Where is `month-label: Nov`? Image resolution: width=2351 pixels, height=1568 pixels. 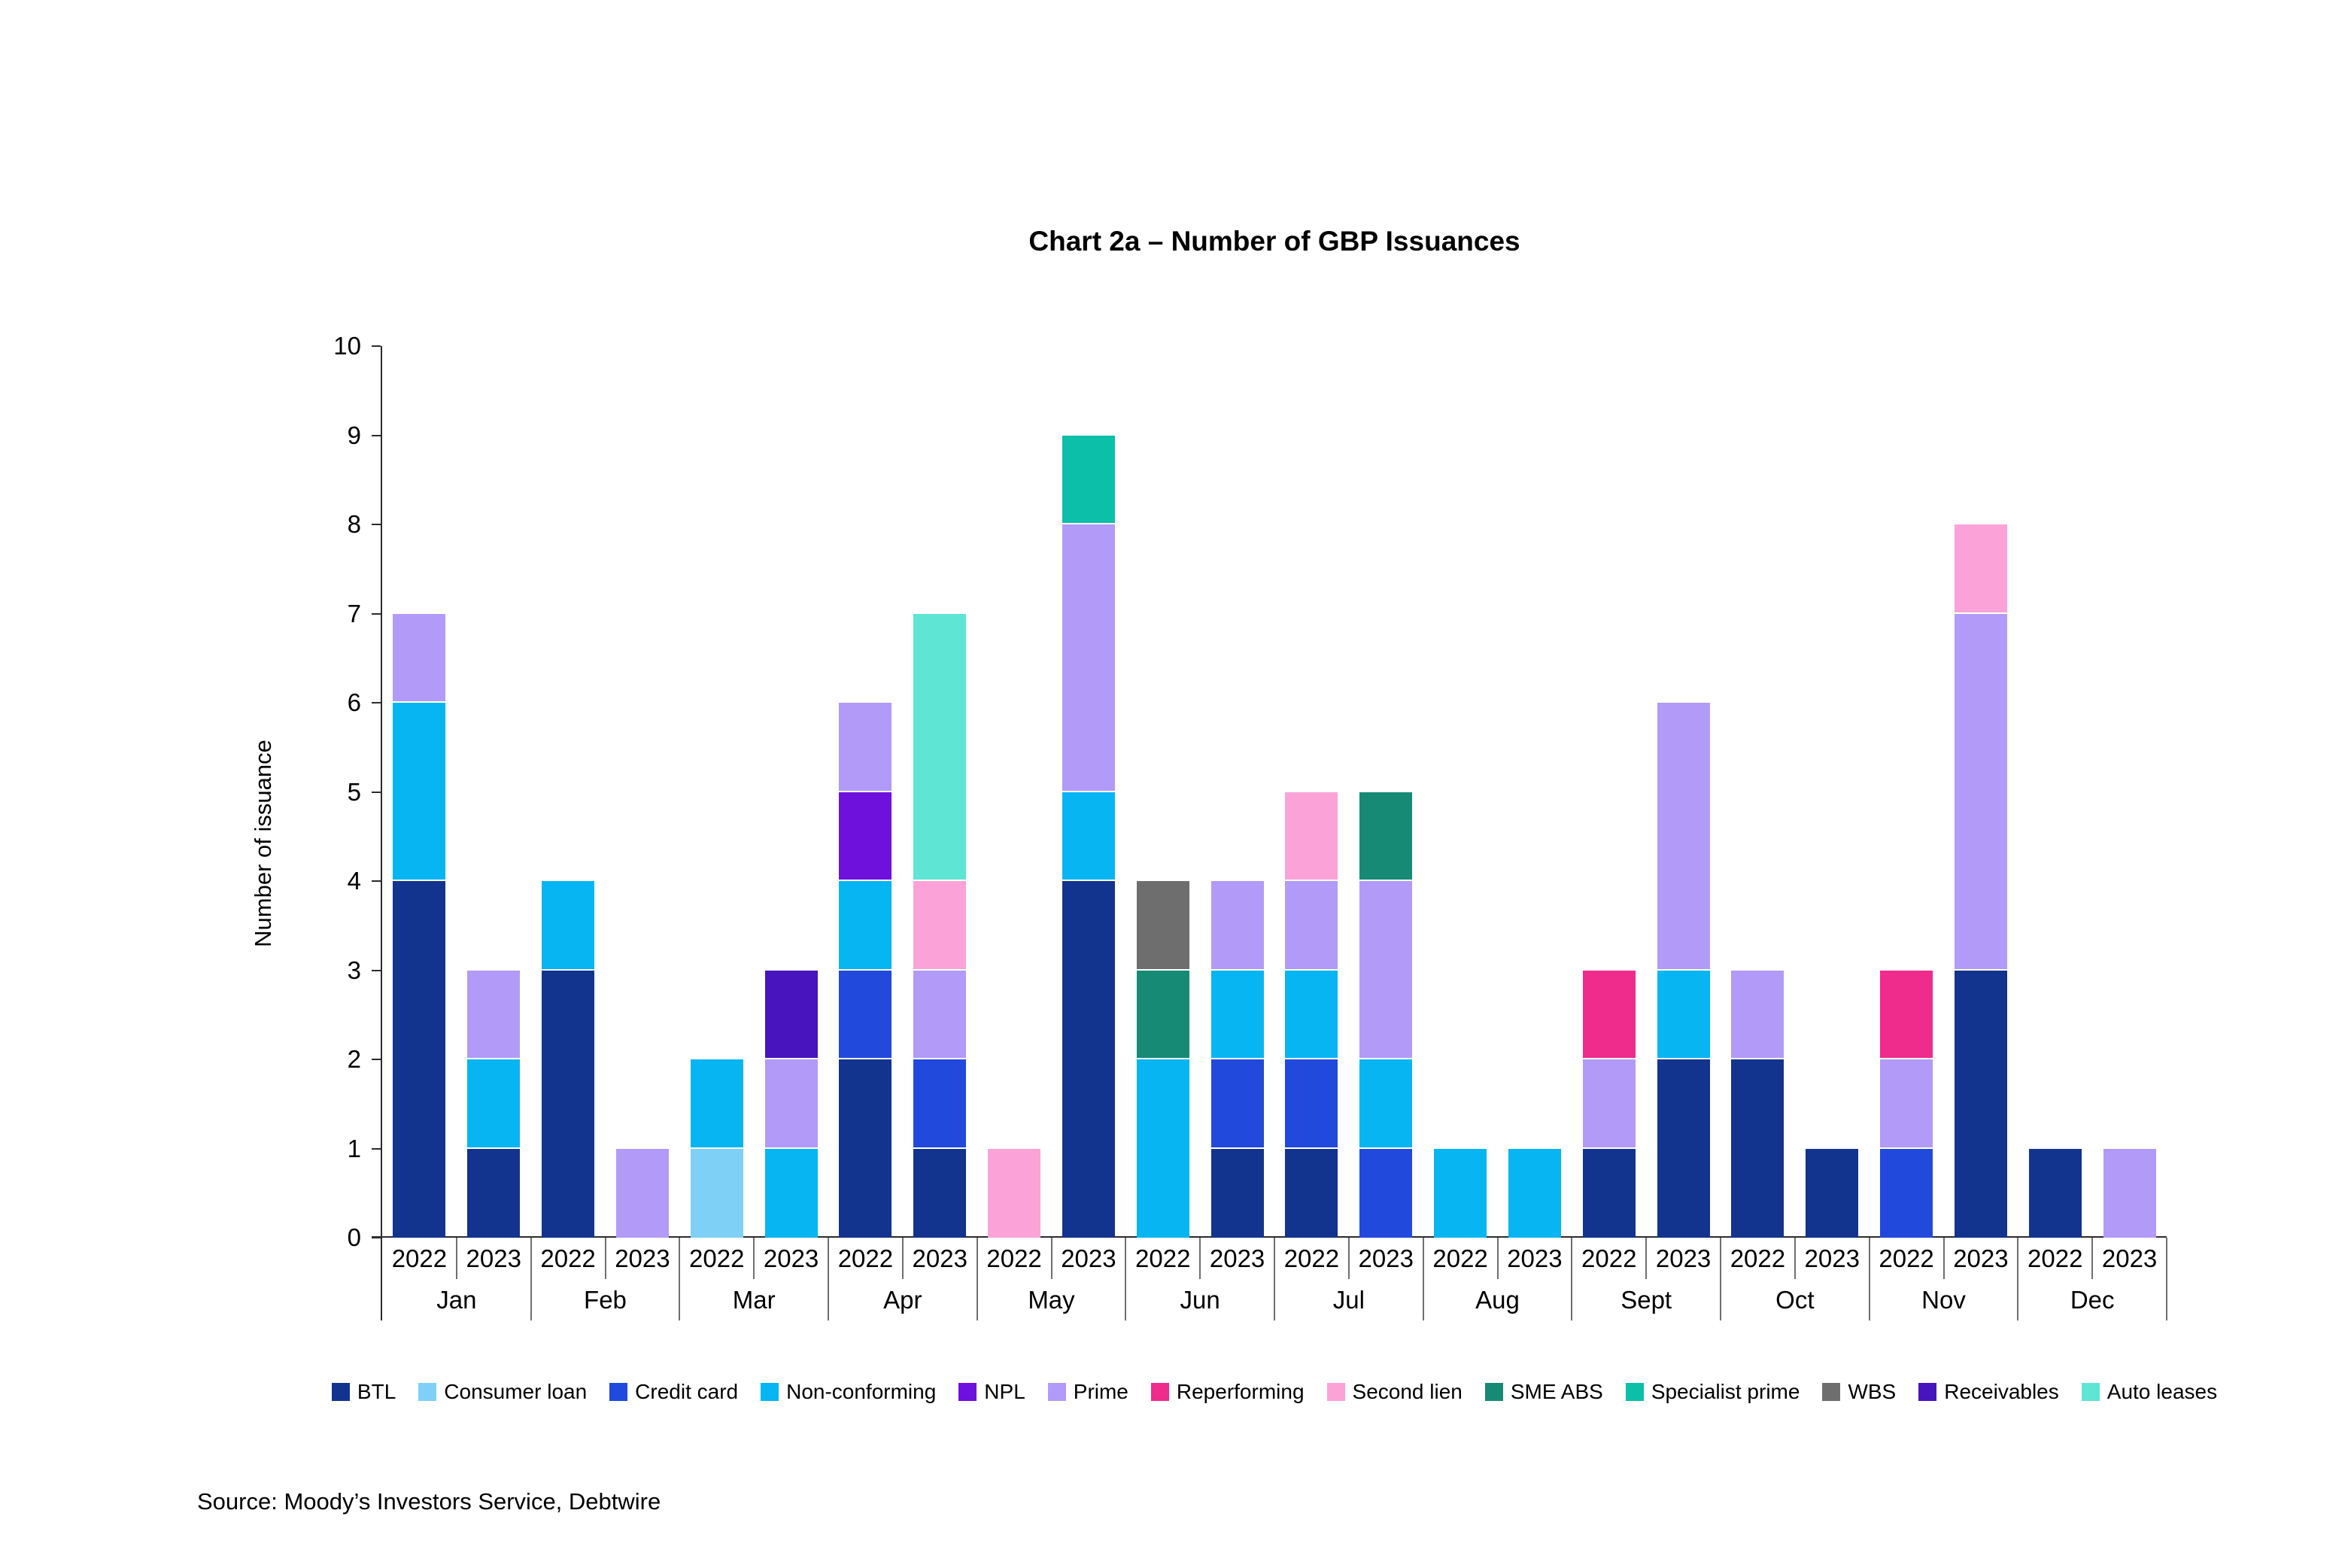 month-label: Nov is located at coordinates (1943, 1300).